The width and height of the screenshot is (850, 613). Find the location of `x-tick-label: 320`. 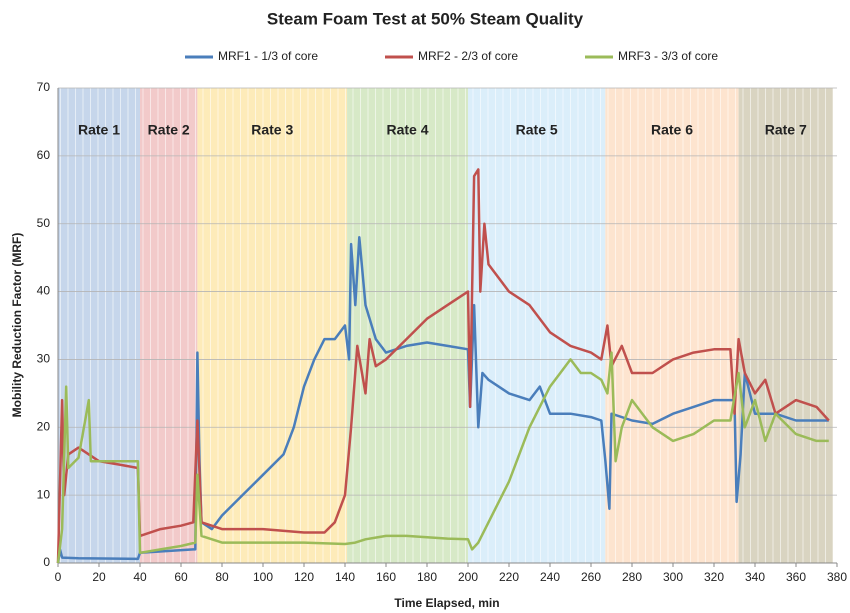

x-tick-label: 320 is located at coordinates (714, 577).